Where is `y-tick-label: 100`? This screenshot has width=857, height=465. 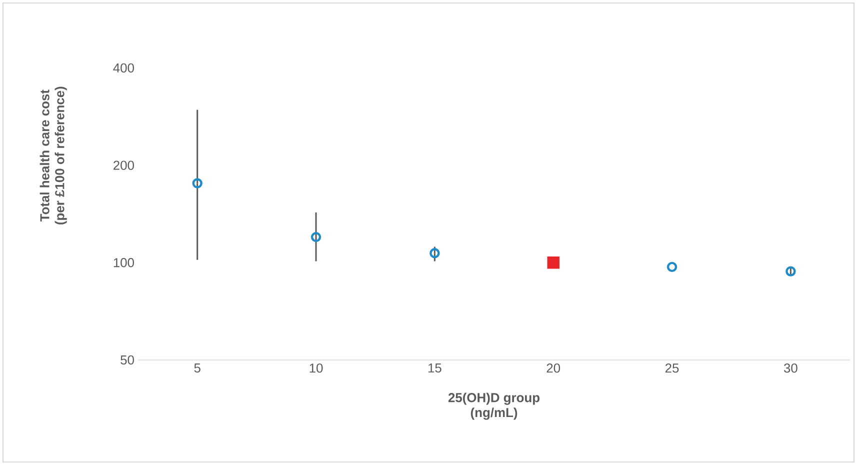
y-tick-label: 100 is located at coordinates (124, 263).